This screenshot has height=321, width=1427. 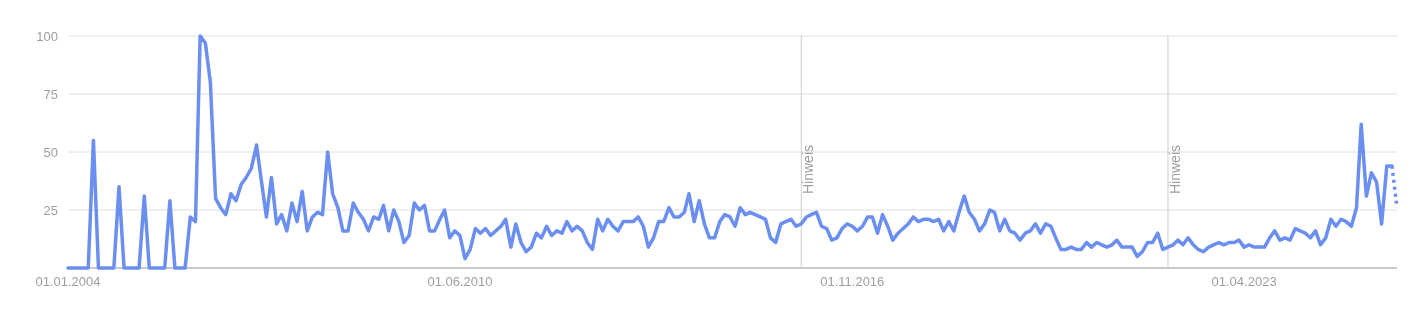 What do you see at coordinates (50, 210) in the screenshot?
I see `y-tick-label: 25` at bounding box center [50, 210].